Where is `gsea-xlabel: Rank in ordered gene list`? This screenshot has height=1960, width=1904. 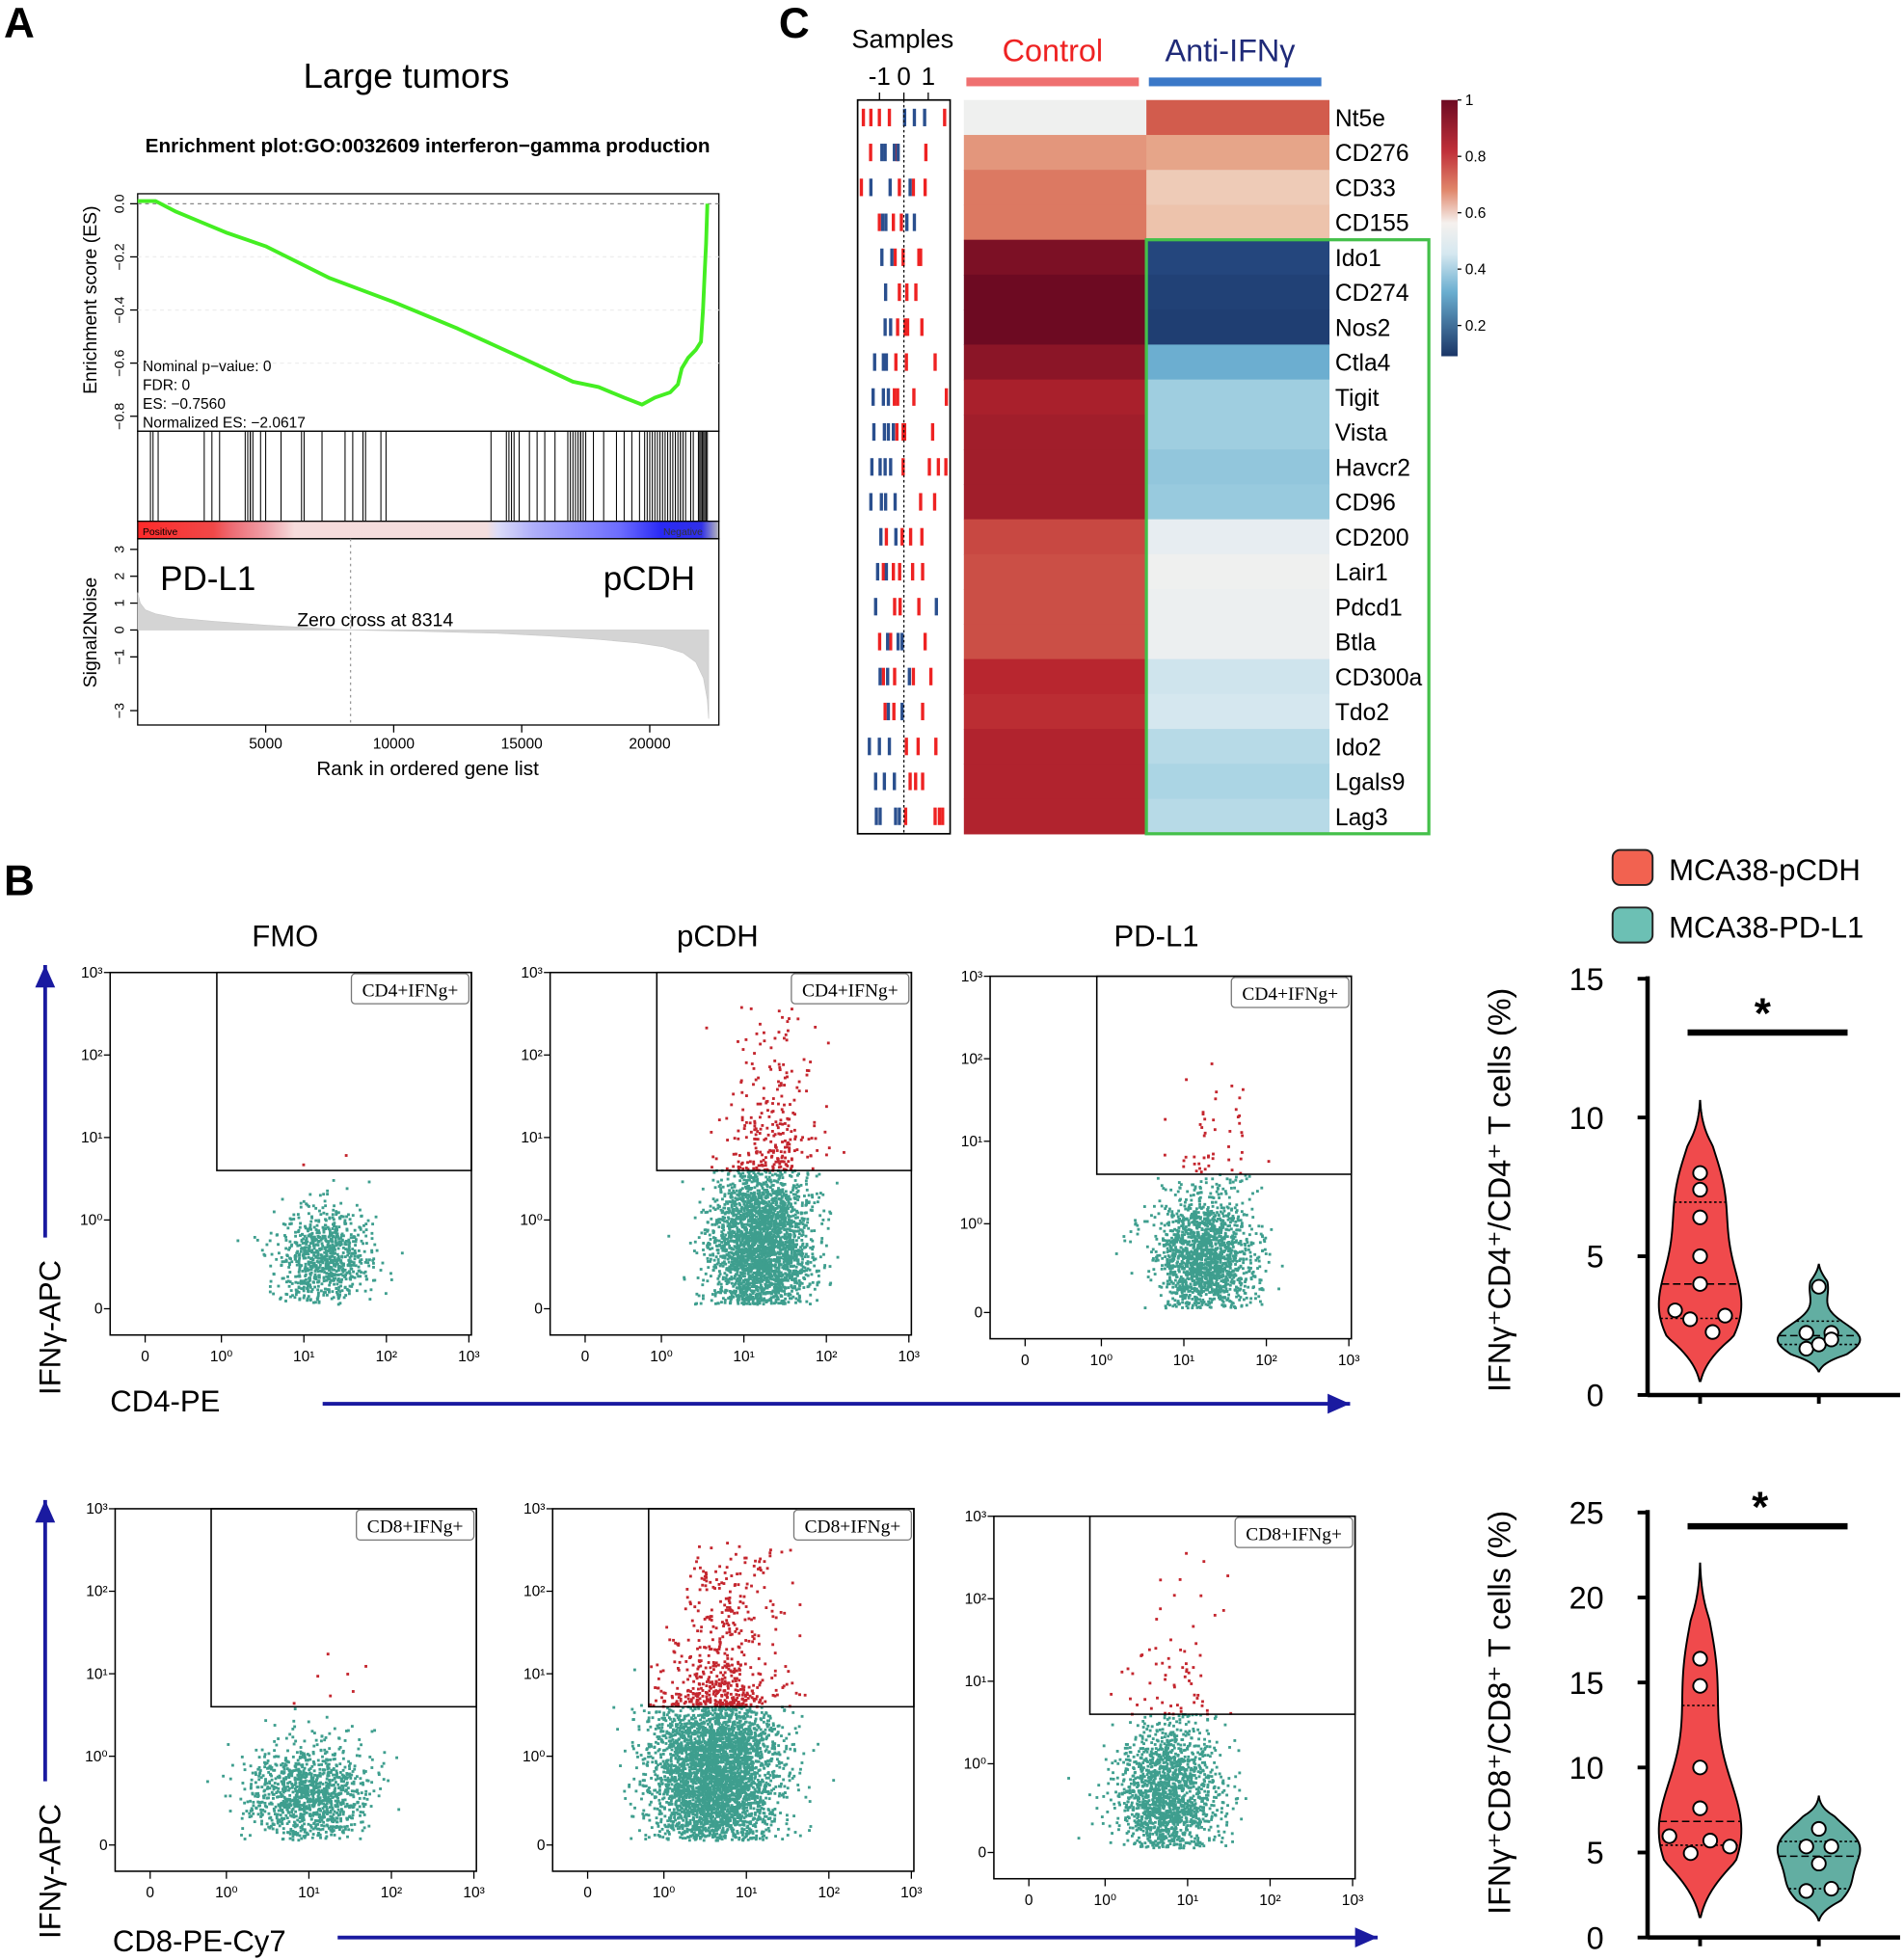
gsea-xlabel: Rank in ordered gene list is located at coordinates (427, 769).